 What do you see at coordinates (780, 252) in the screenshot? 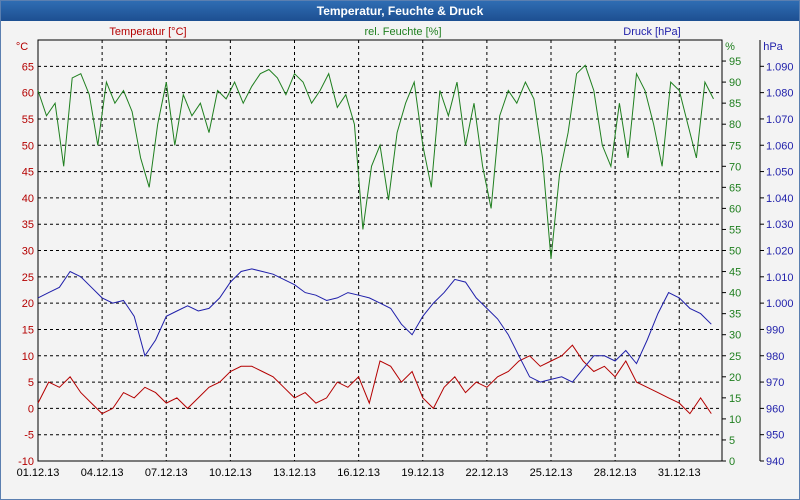
I see `pressure-tick-label: 1.020` at bounding box center [780, 252].